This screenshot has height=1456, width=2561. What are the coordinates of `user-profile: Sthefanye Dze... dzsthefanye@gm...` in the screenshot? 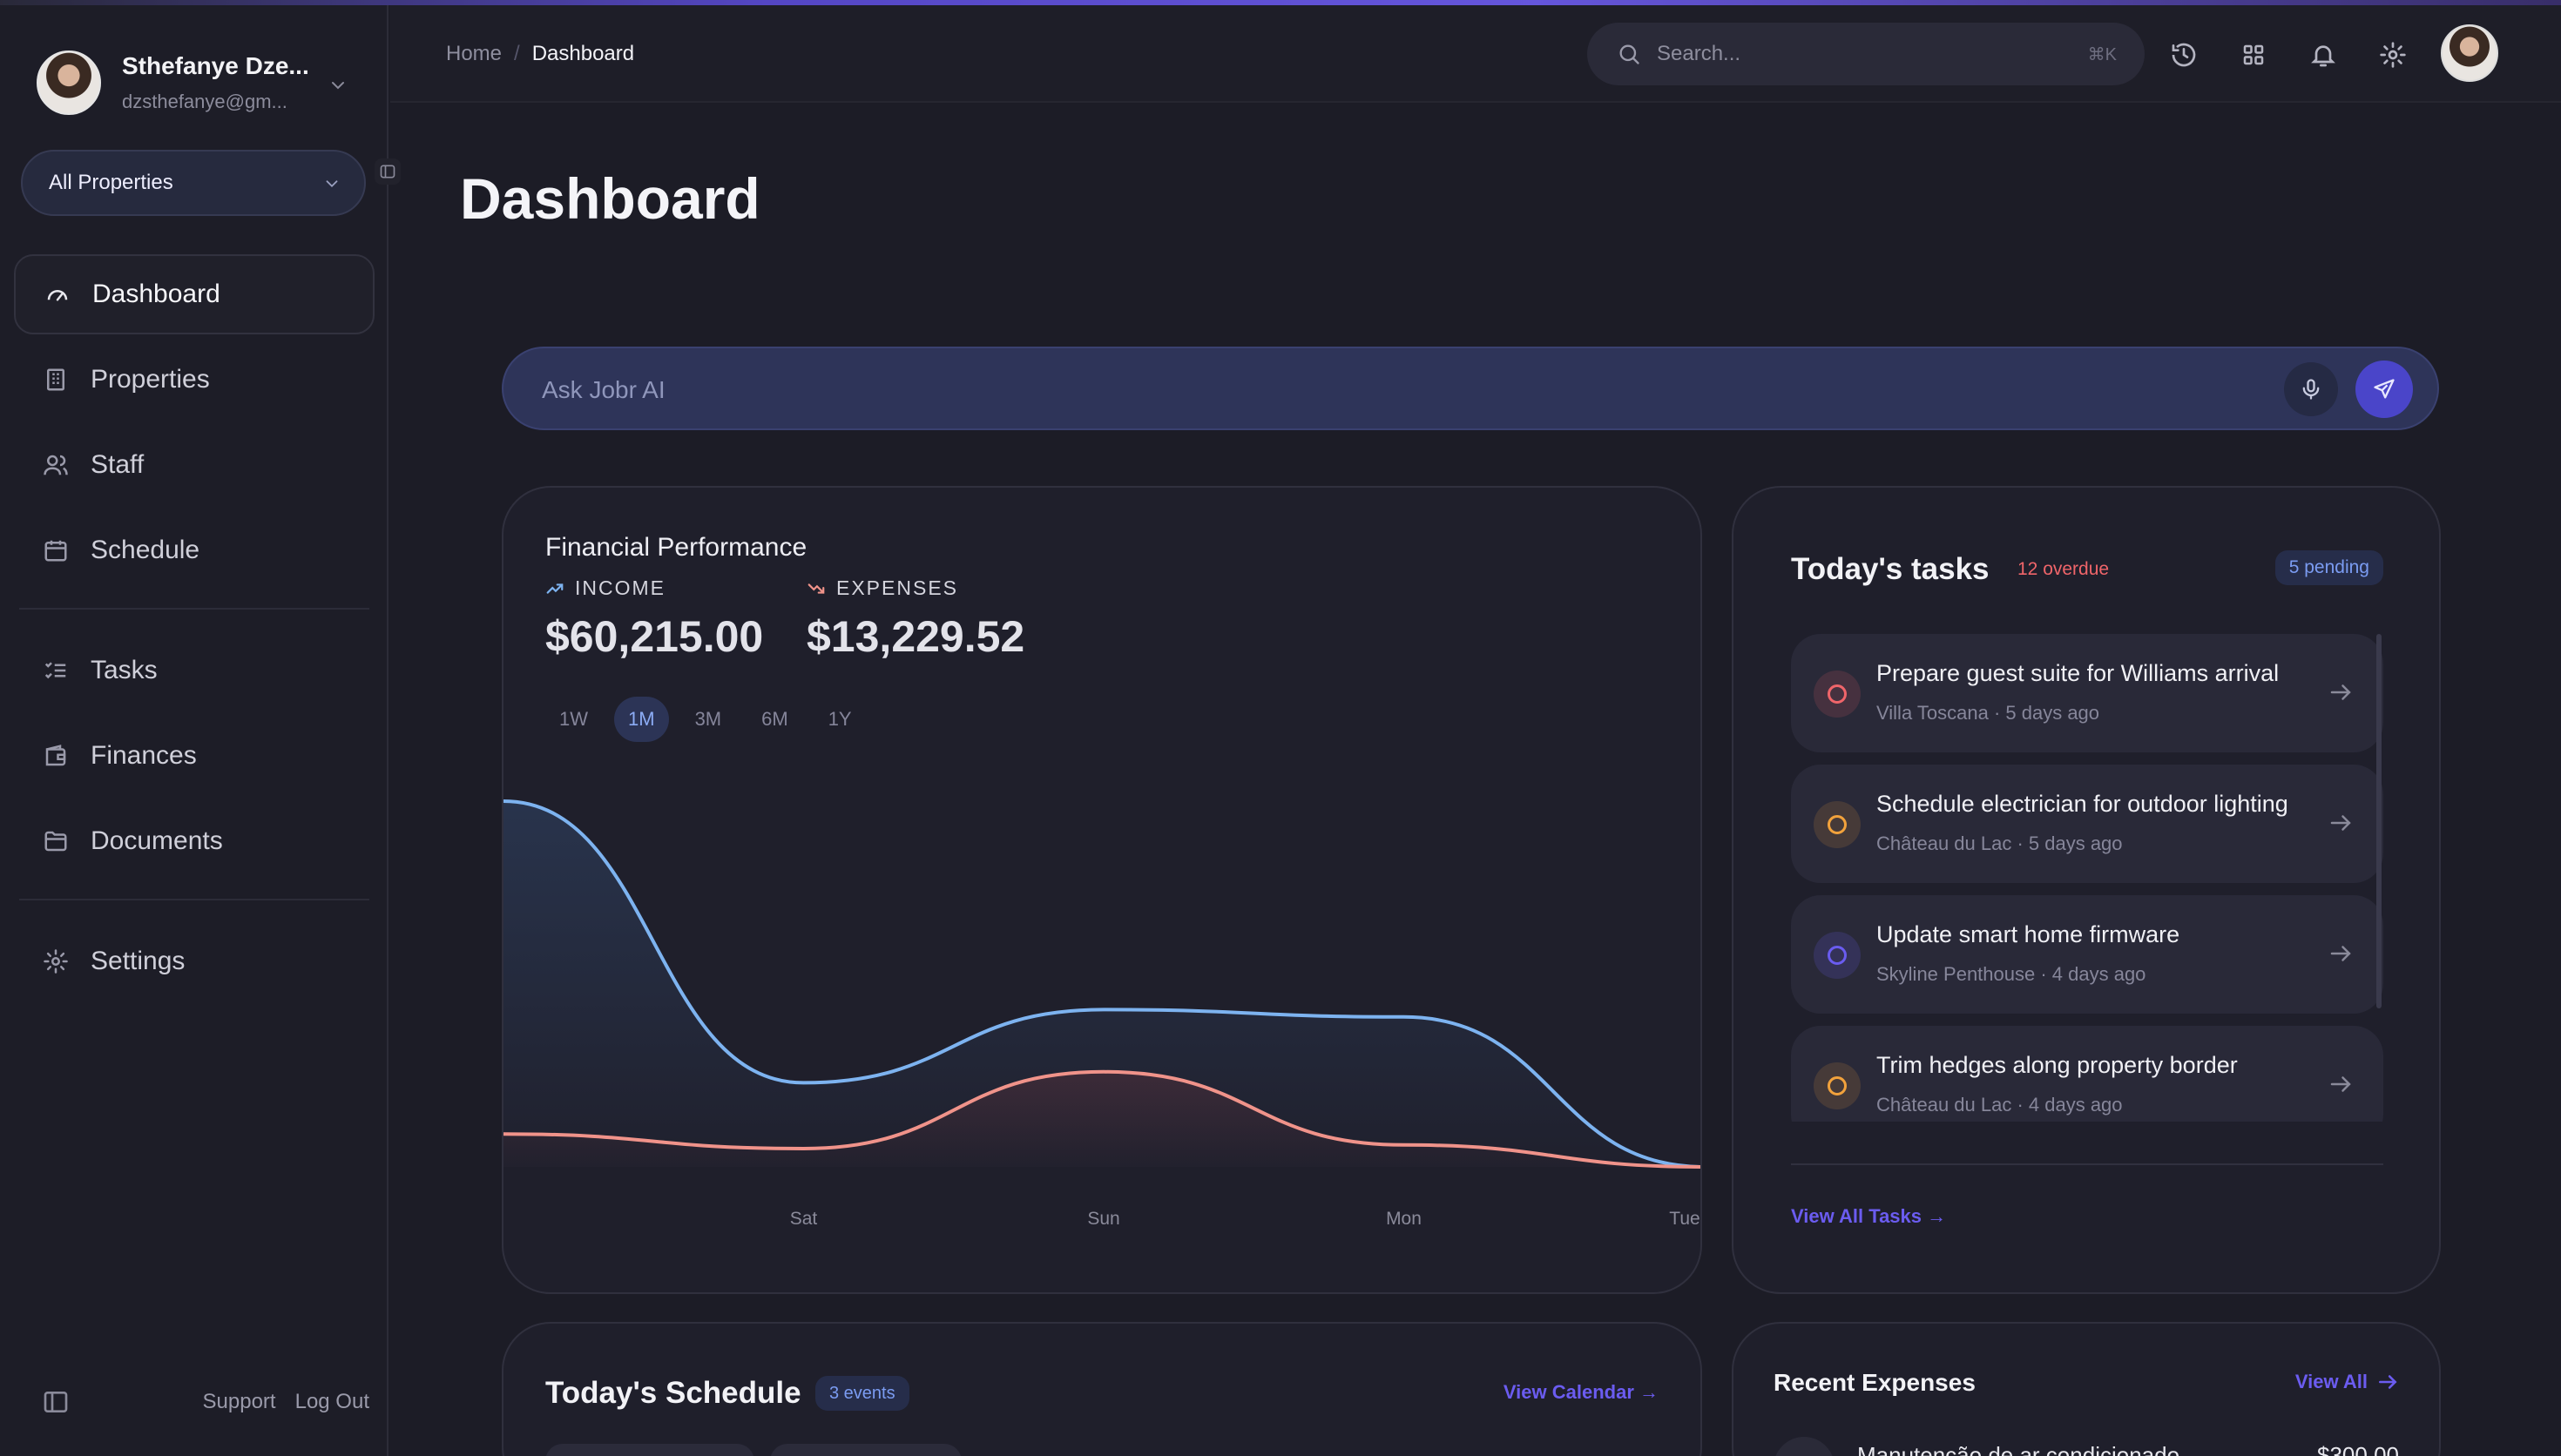 It's located at (173, 83).